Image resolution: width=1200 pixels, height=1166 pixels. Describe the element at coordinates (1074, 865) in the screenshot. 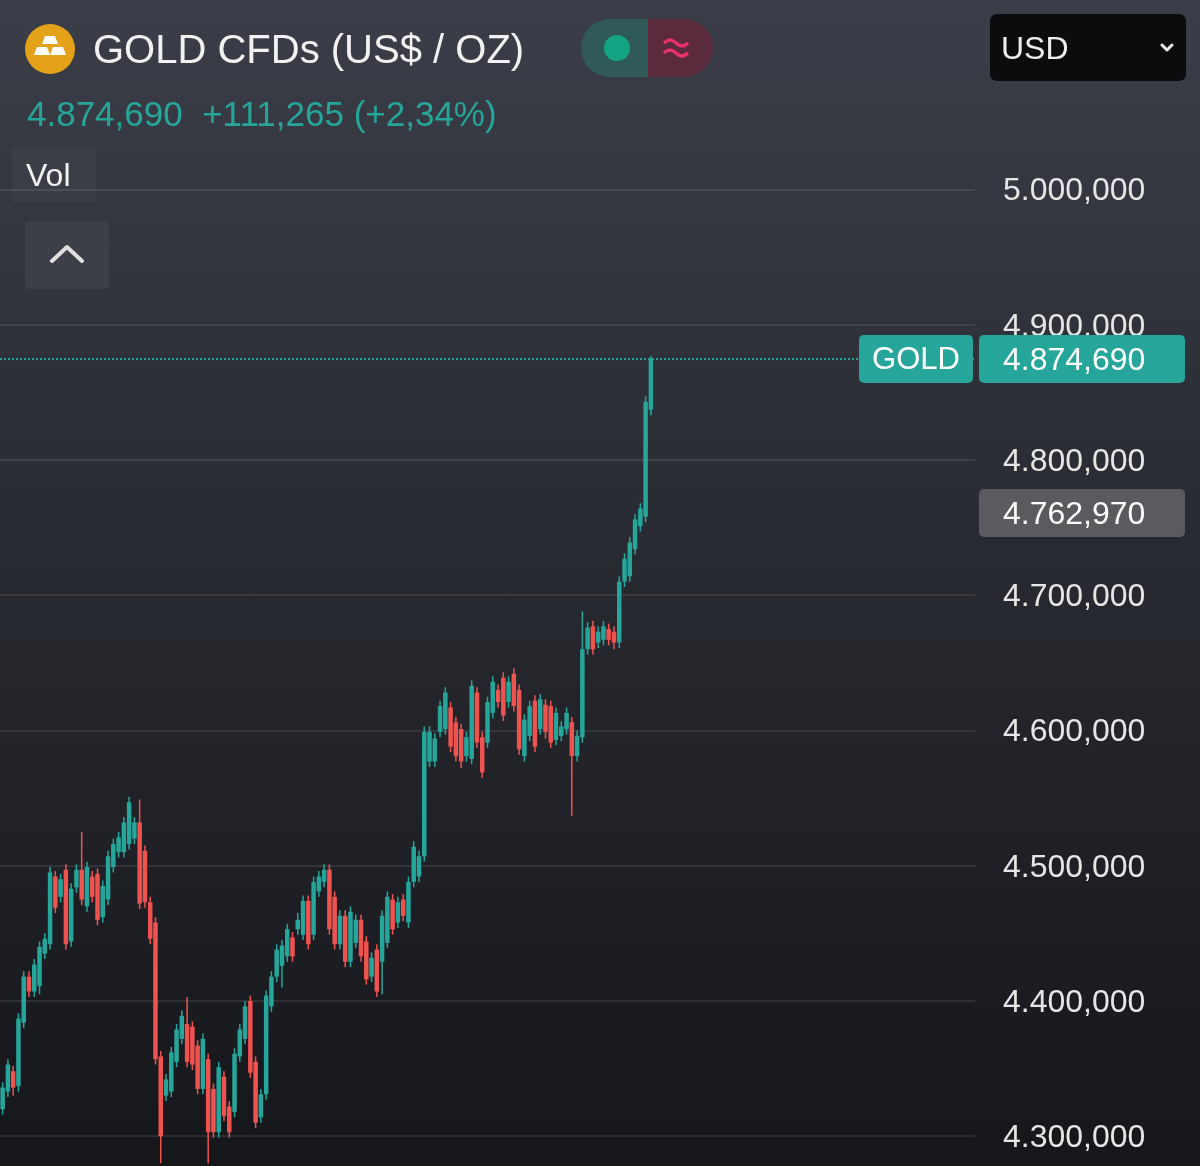

I see `y-tick-label: 4.500,000` at that location.